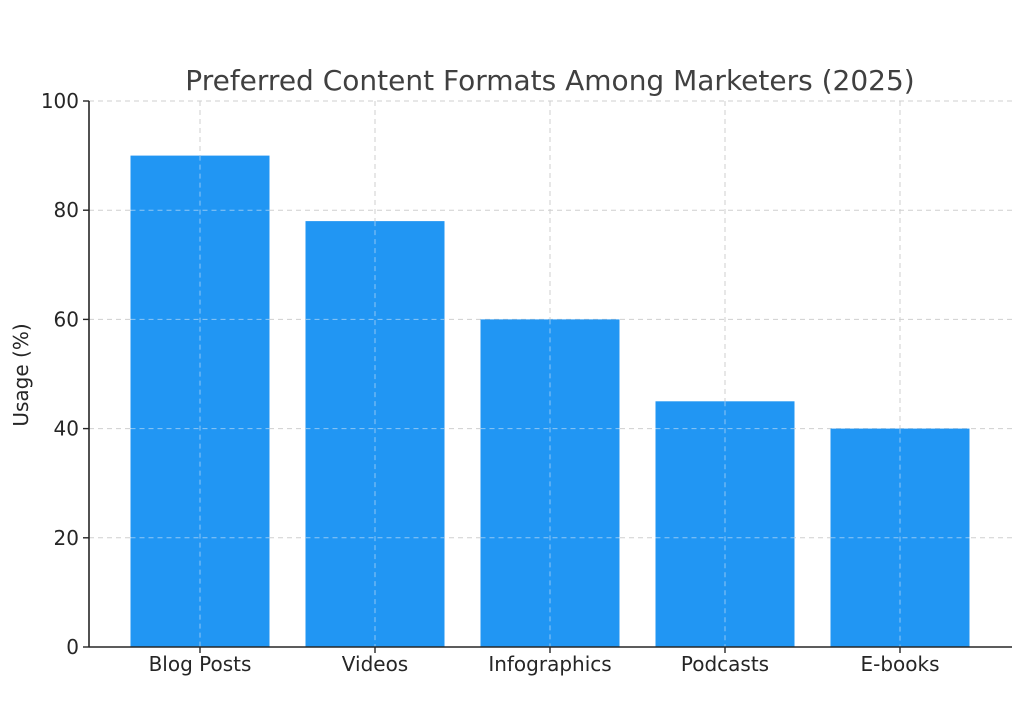 The height and width of the screenshot is (704, 1024). Describe the element at coordinates (899, 664) in the screenshot. I see `x-tick-label: E-books` at that location.